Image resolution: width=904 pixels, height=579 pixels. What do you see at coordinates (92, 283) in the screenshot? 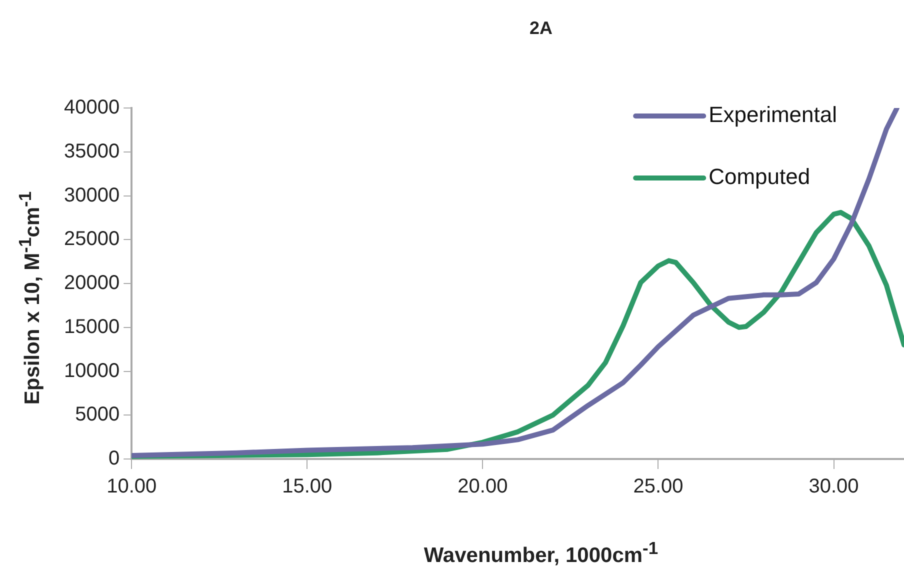
I see `y-tick-label: 20000` at bounding box center [92, 283].